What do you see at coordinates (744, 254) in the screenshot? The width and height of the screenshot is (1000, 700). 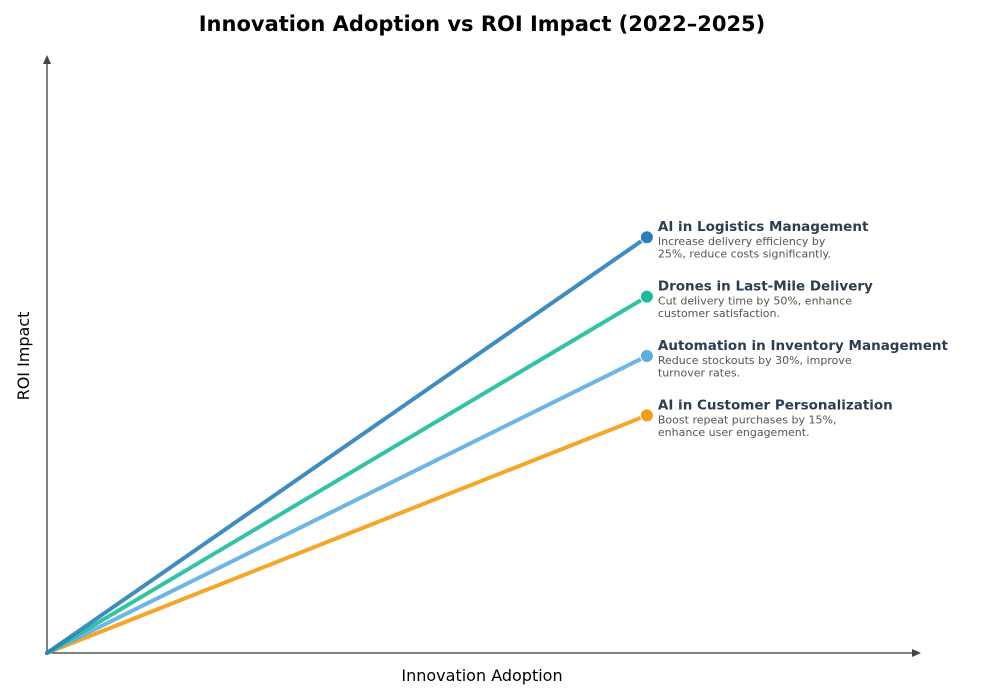 I see `series-desc-0-1: 25%, reduce costs significantly.` at bounding box center [744, 254].